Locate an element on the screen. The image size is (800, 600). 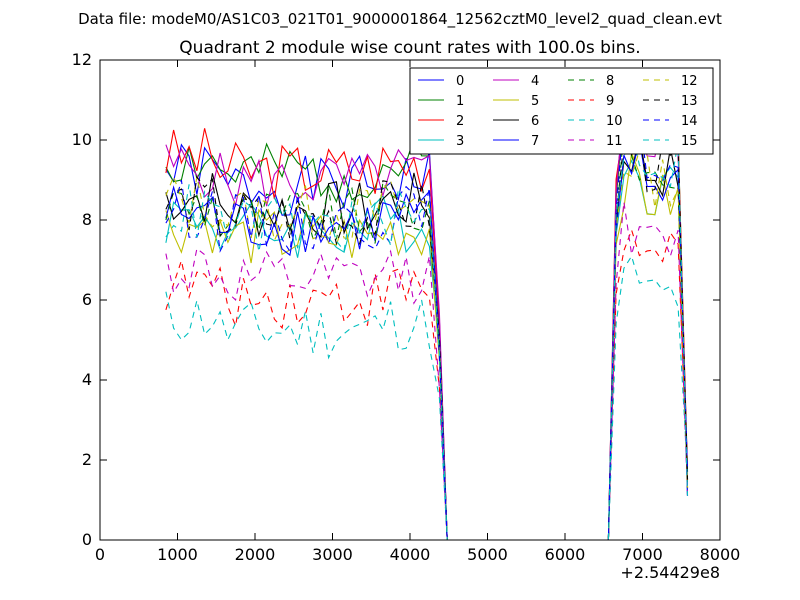
legend-label-8: 8 is located at coordinates (610, 81).